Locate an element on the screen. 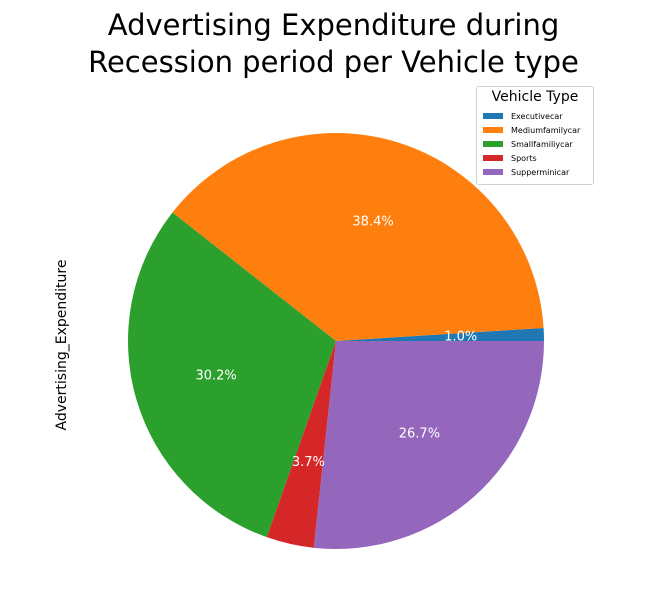 The height and width of the screenshot is (593, 667). legend-item-executivecar: Executivecar is located at coordinates (523, 116).